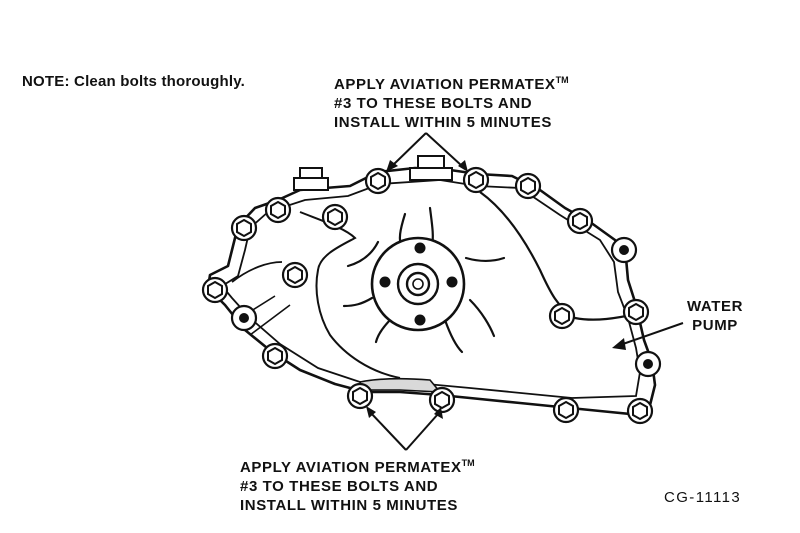 Image resolution: width=800 pixels, height=533 pixels. Describe the element at coordinates (350, 295) in the screenshot. I see `inner-passage-left` at that location.